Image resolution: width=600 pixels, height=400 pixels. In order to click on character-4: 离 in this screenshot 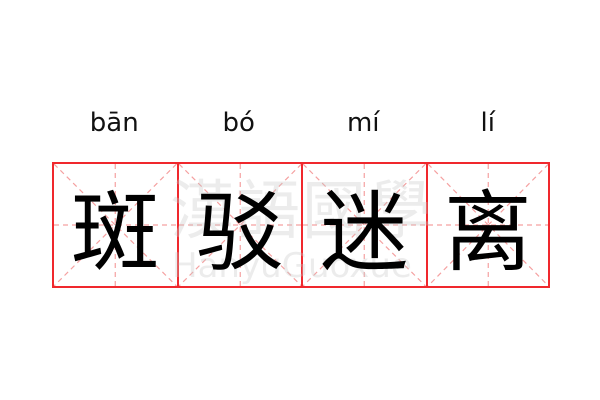, I will do `click(487, 232)`.